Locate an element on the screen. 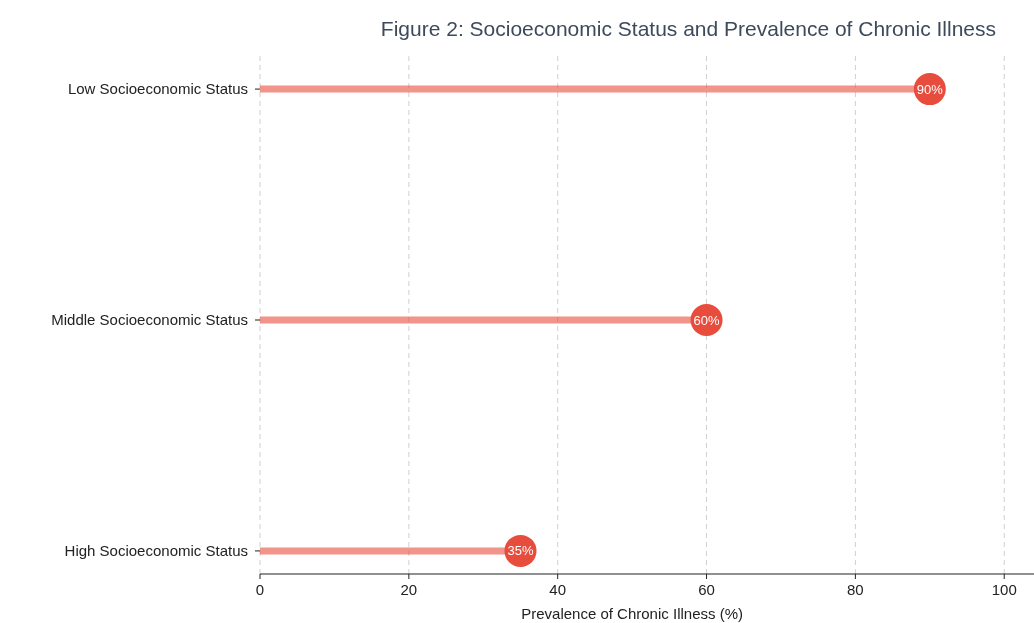 The image size is (1034, 623). data-label: 60% is located at coordinates (706, 320).